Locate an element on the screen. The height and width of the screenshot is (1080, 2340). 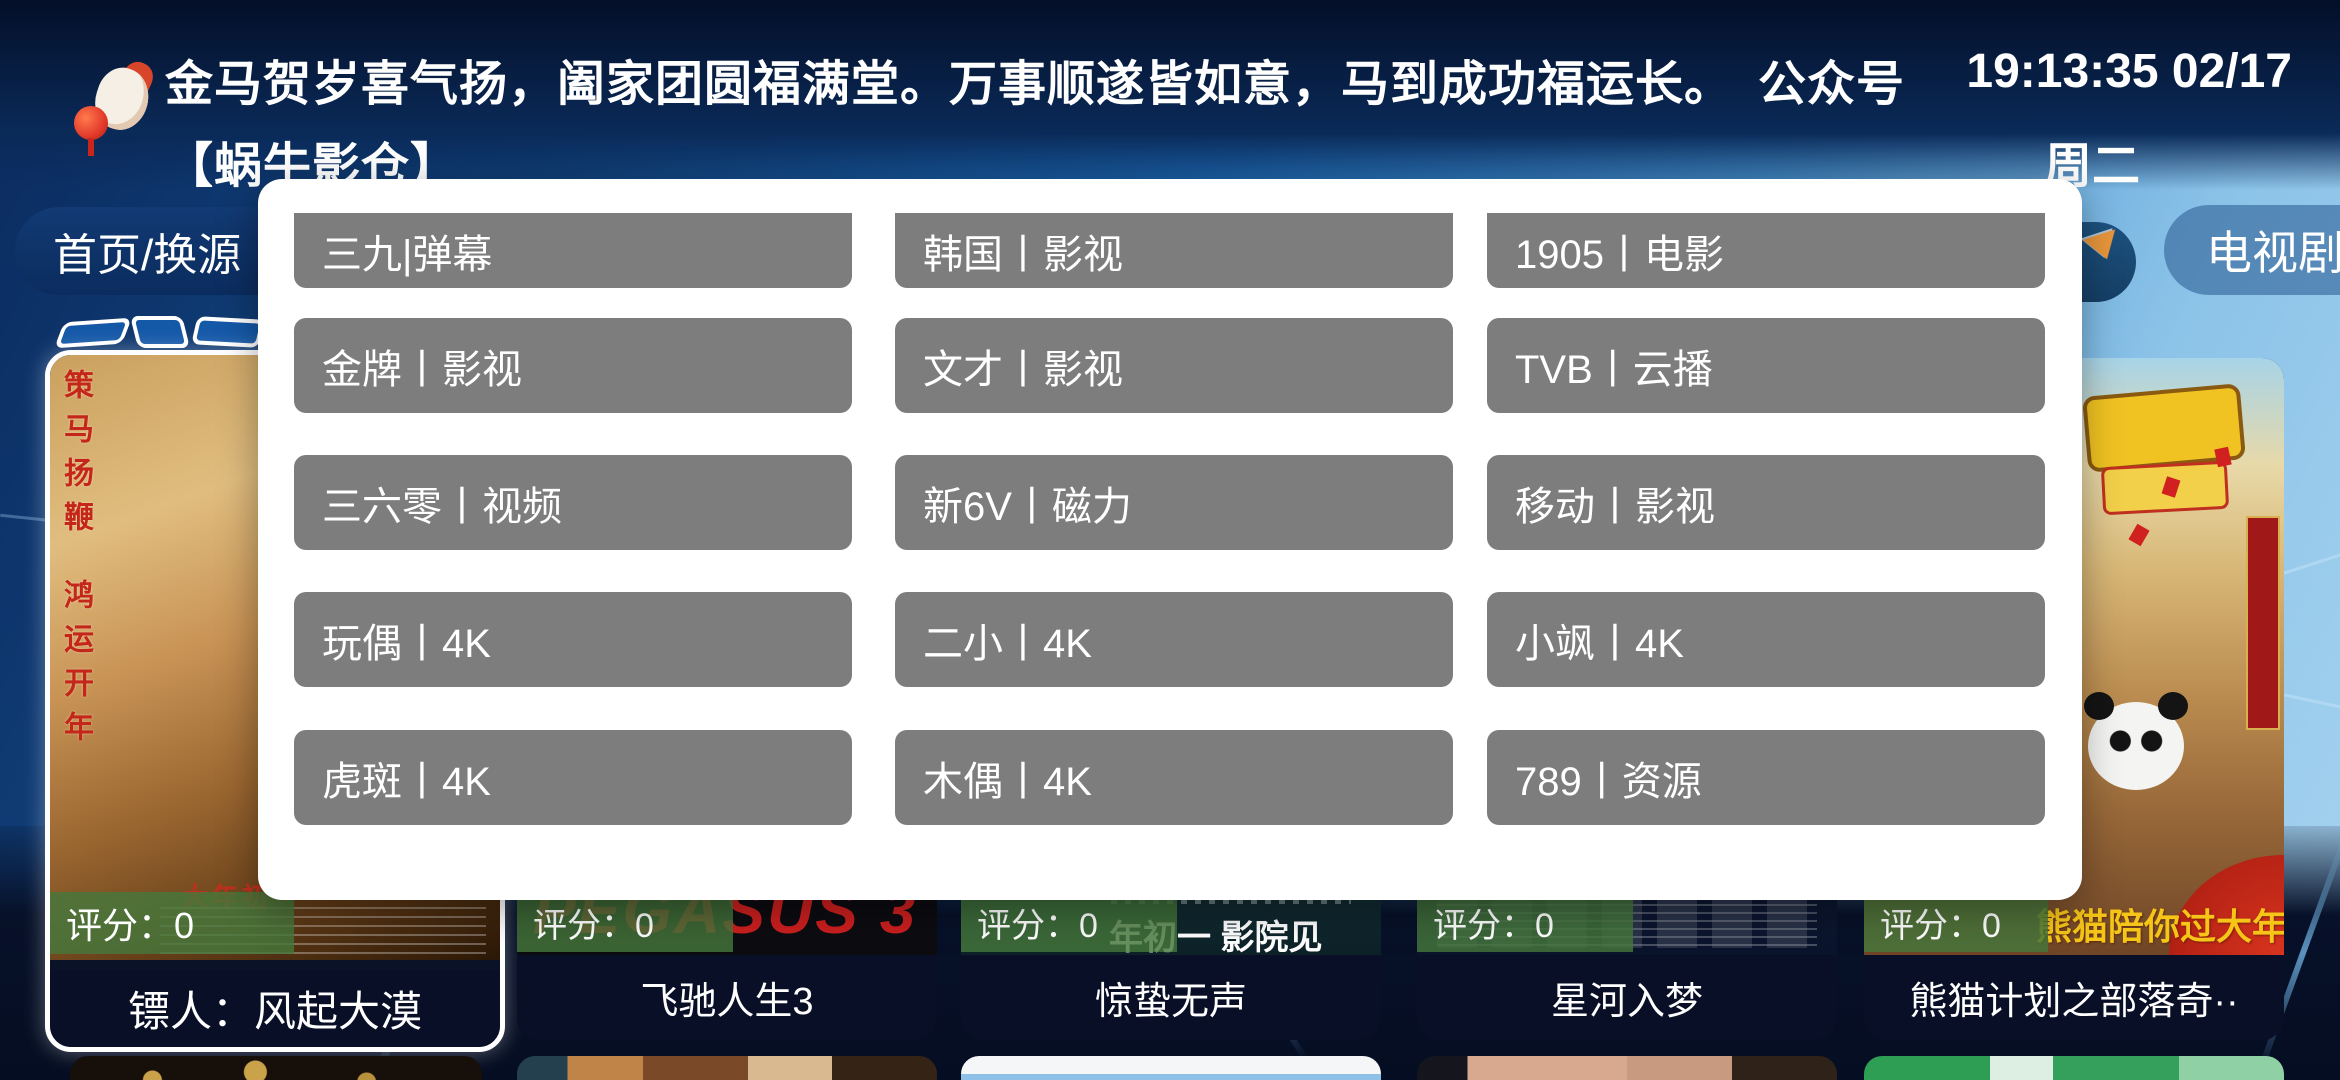
source-button-xiaosa: 小飒丨4K is located at coordinates (1766, 639).